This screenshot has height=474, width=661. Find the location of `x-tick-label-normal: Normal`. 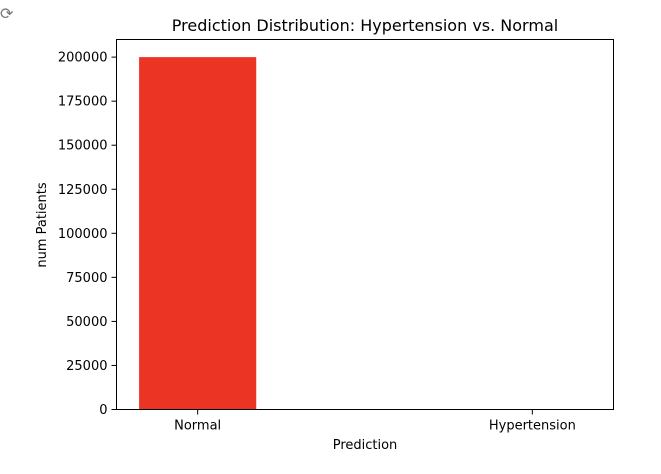

x-tick-label-normal: Normal is located at coordinates (197, 426).